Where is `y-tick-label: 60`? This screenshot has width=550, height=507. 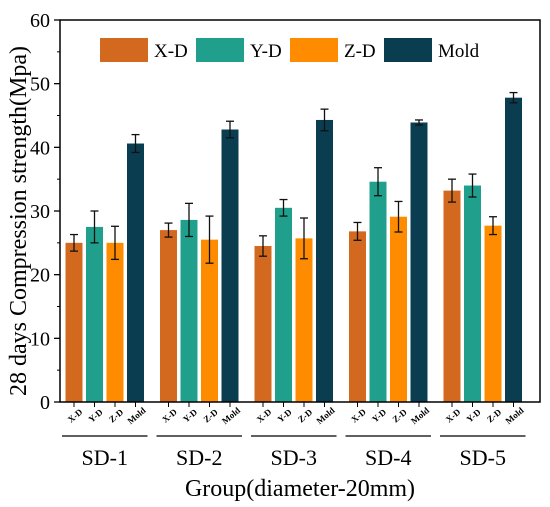 y-tick-label: 60 is located at coordinates (40, 21).